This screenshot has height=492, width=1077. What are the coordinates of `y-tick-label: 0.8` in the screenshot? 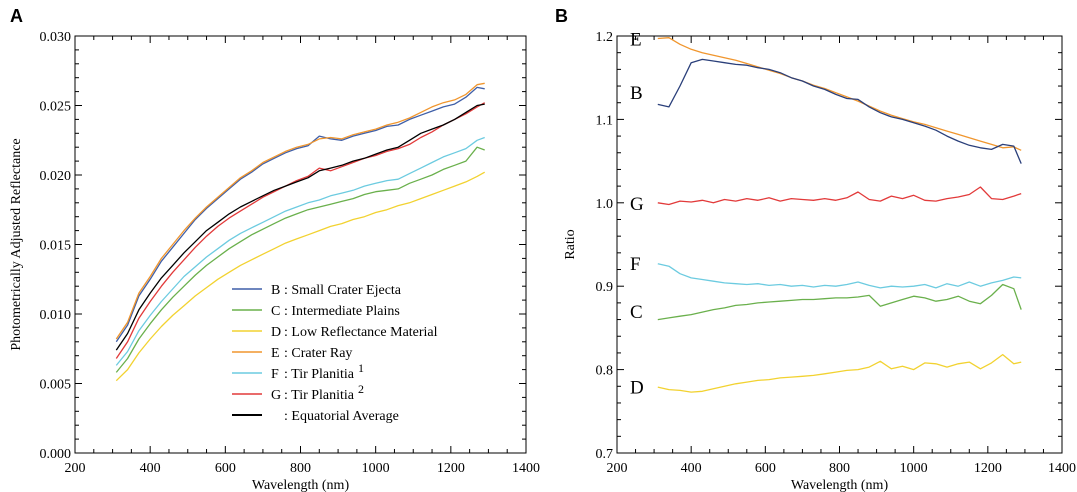 It's located at (605, 371).